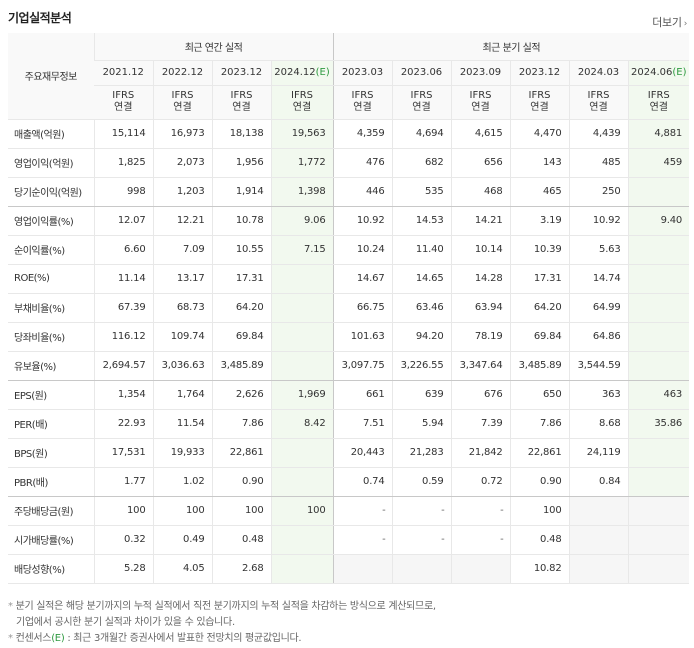  Describe the element at coordinates (301, 395) in the screenshot. I see `table-cell: 1,969` at that location.